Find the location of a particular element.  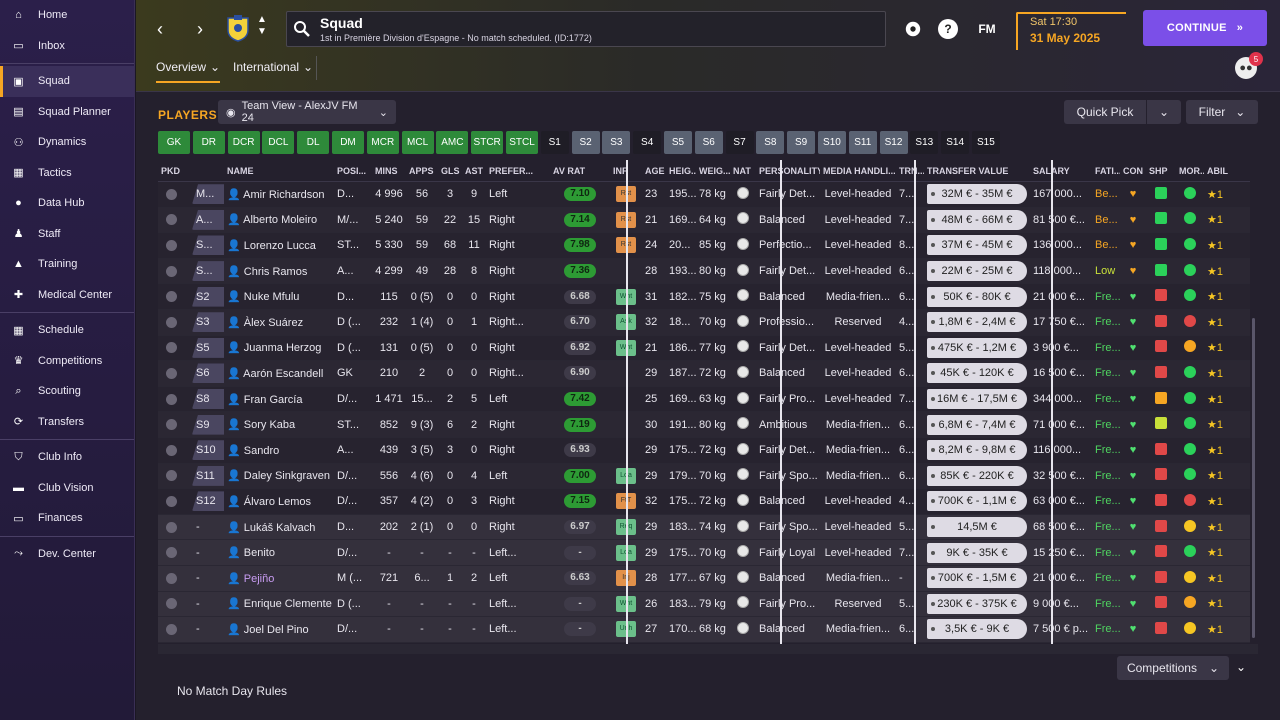

sidebar-item-medical-center: ✚ Medical Center is located at coordinates (67, 295).